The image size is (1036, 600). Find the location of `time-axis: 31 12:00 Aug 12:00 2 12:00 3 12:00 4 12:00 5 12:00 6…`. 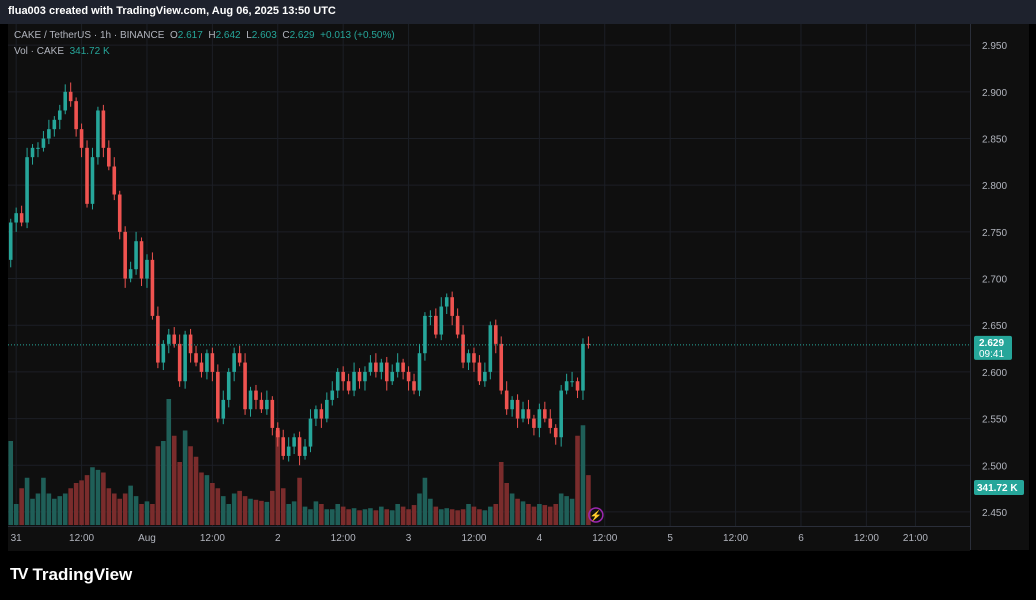

time-axis: 31 12:00 Aug 12:00 2 12:00 3 12:00 4 12:00 5 12:00 6… is located at coordinates (489, 538).